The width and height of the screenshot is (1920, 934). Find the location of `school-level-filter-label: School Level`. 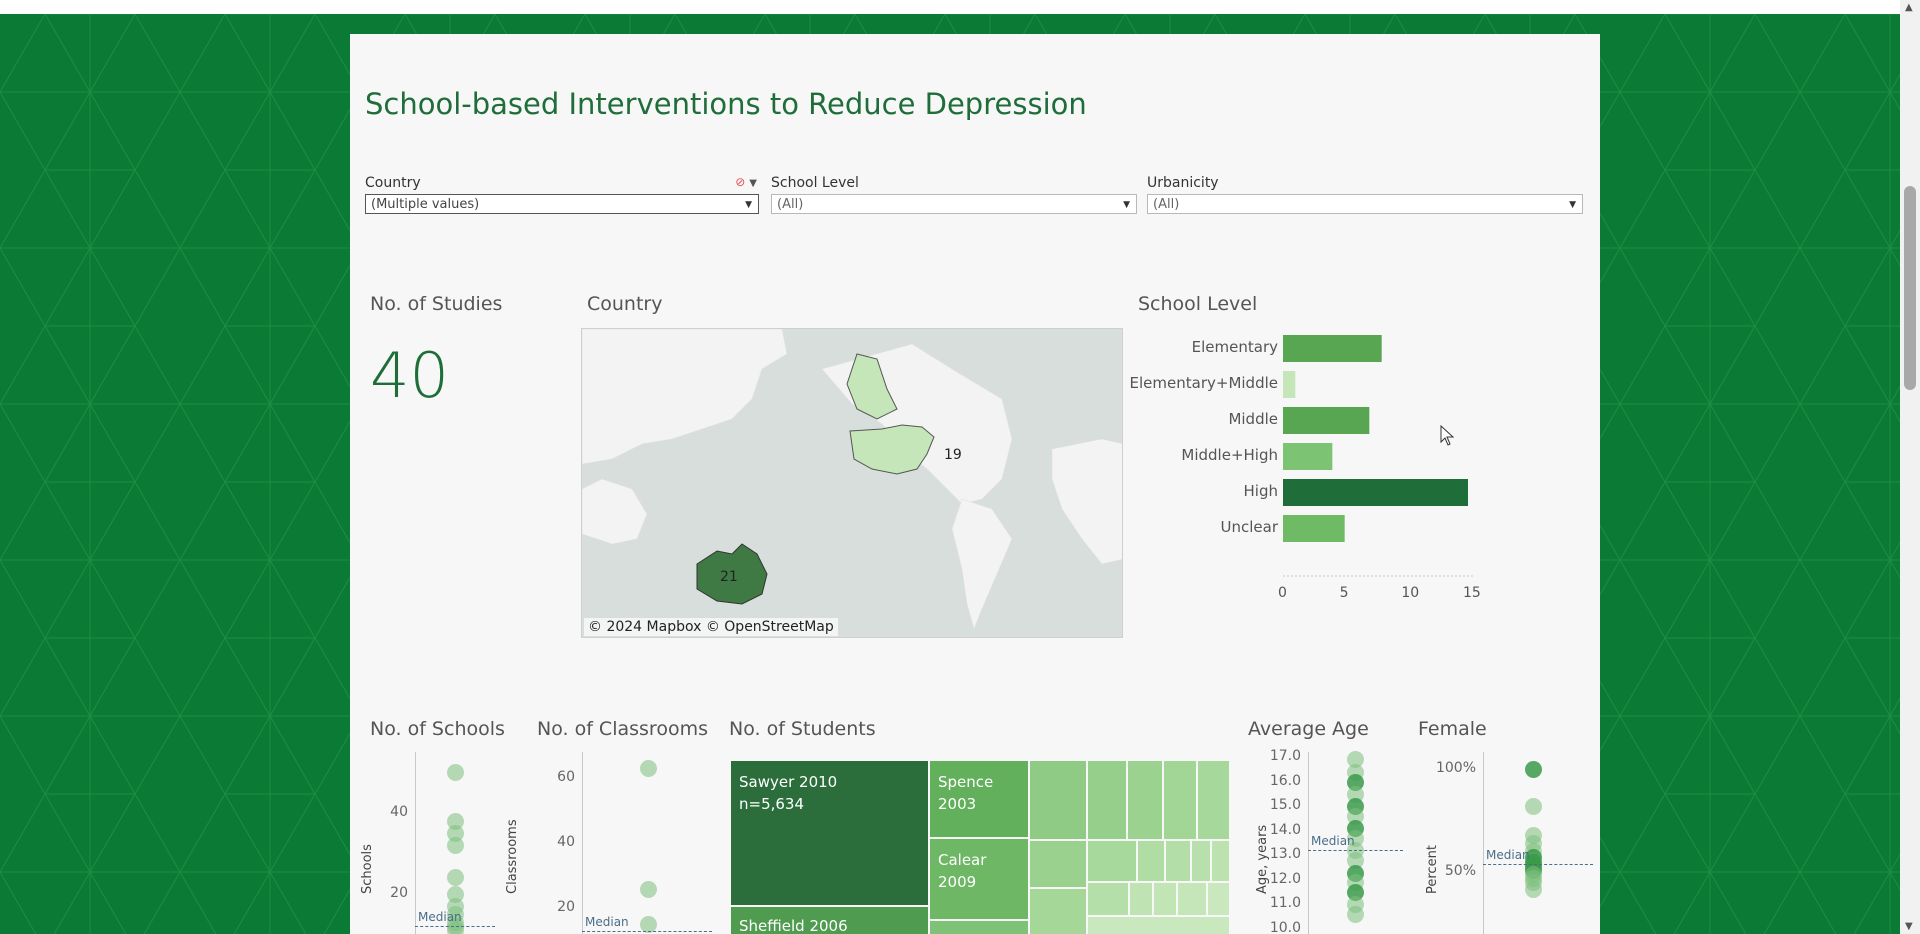

school-level-filter-label: School Level is located at coordinates (815, 183).